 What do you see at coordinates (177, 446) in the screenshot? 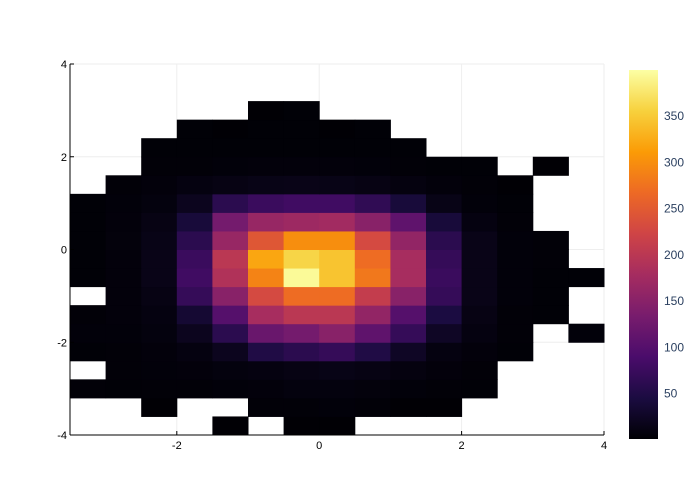
I see `x-tick-label: -2` at bounding box center [177, 446].